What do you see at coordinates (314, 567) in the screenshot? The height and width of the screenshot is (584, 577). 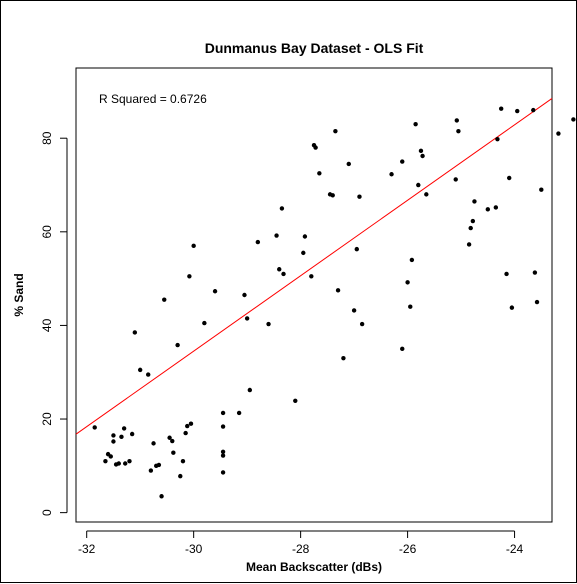 I see `x-axis-label: Mean Backscatter (dBs)` at bounding box center [314, 567].